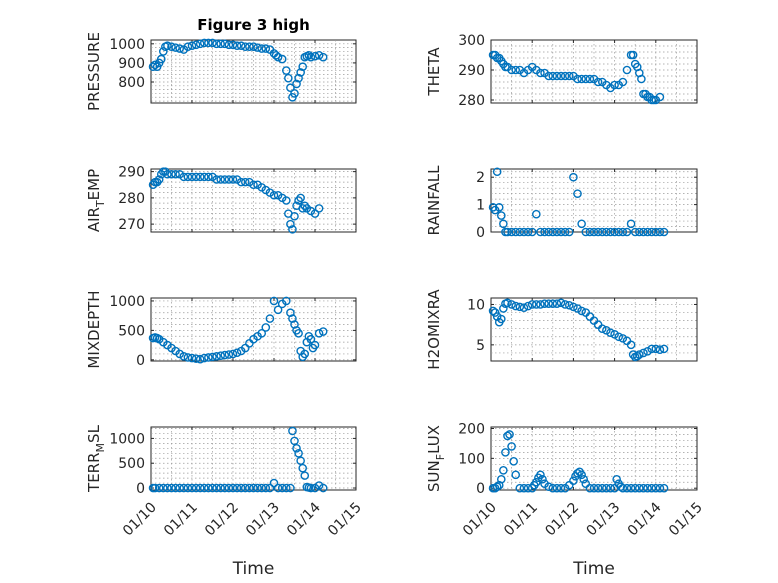 This screenshot has height=583, width=778. What do you see at coordinates (94, 329) in the screenshot?
I see `y-axis-label: MIXDEPTH` at bounding box center [94, 329].